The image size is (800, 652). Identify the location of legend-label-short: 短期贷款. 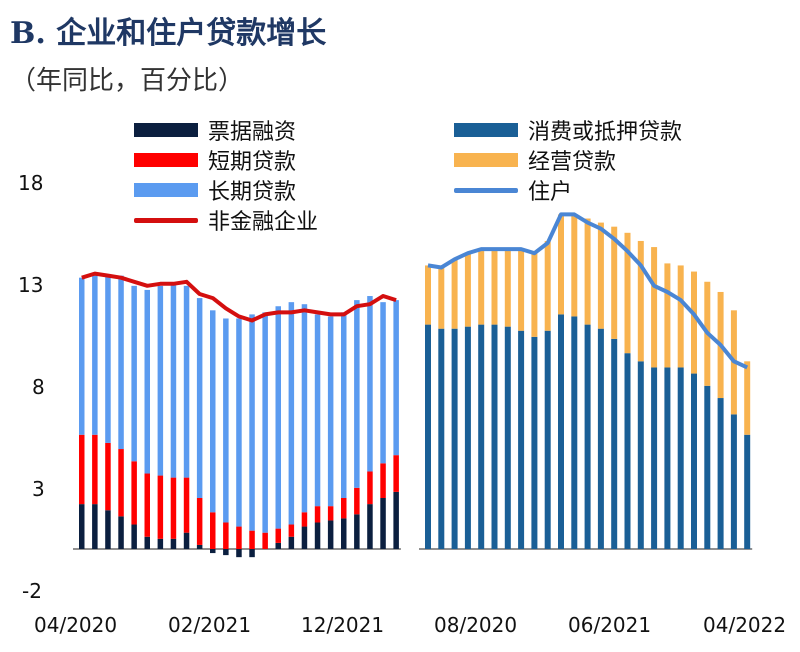
(252, 162).